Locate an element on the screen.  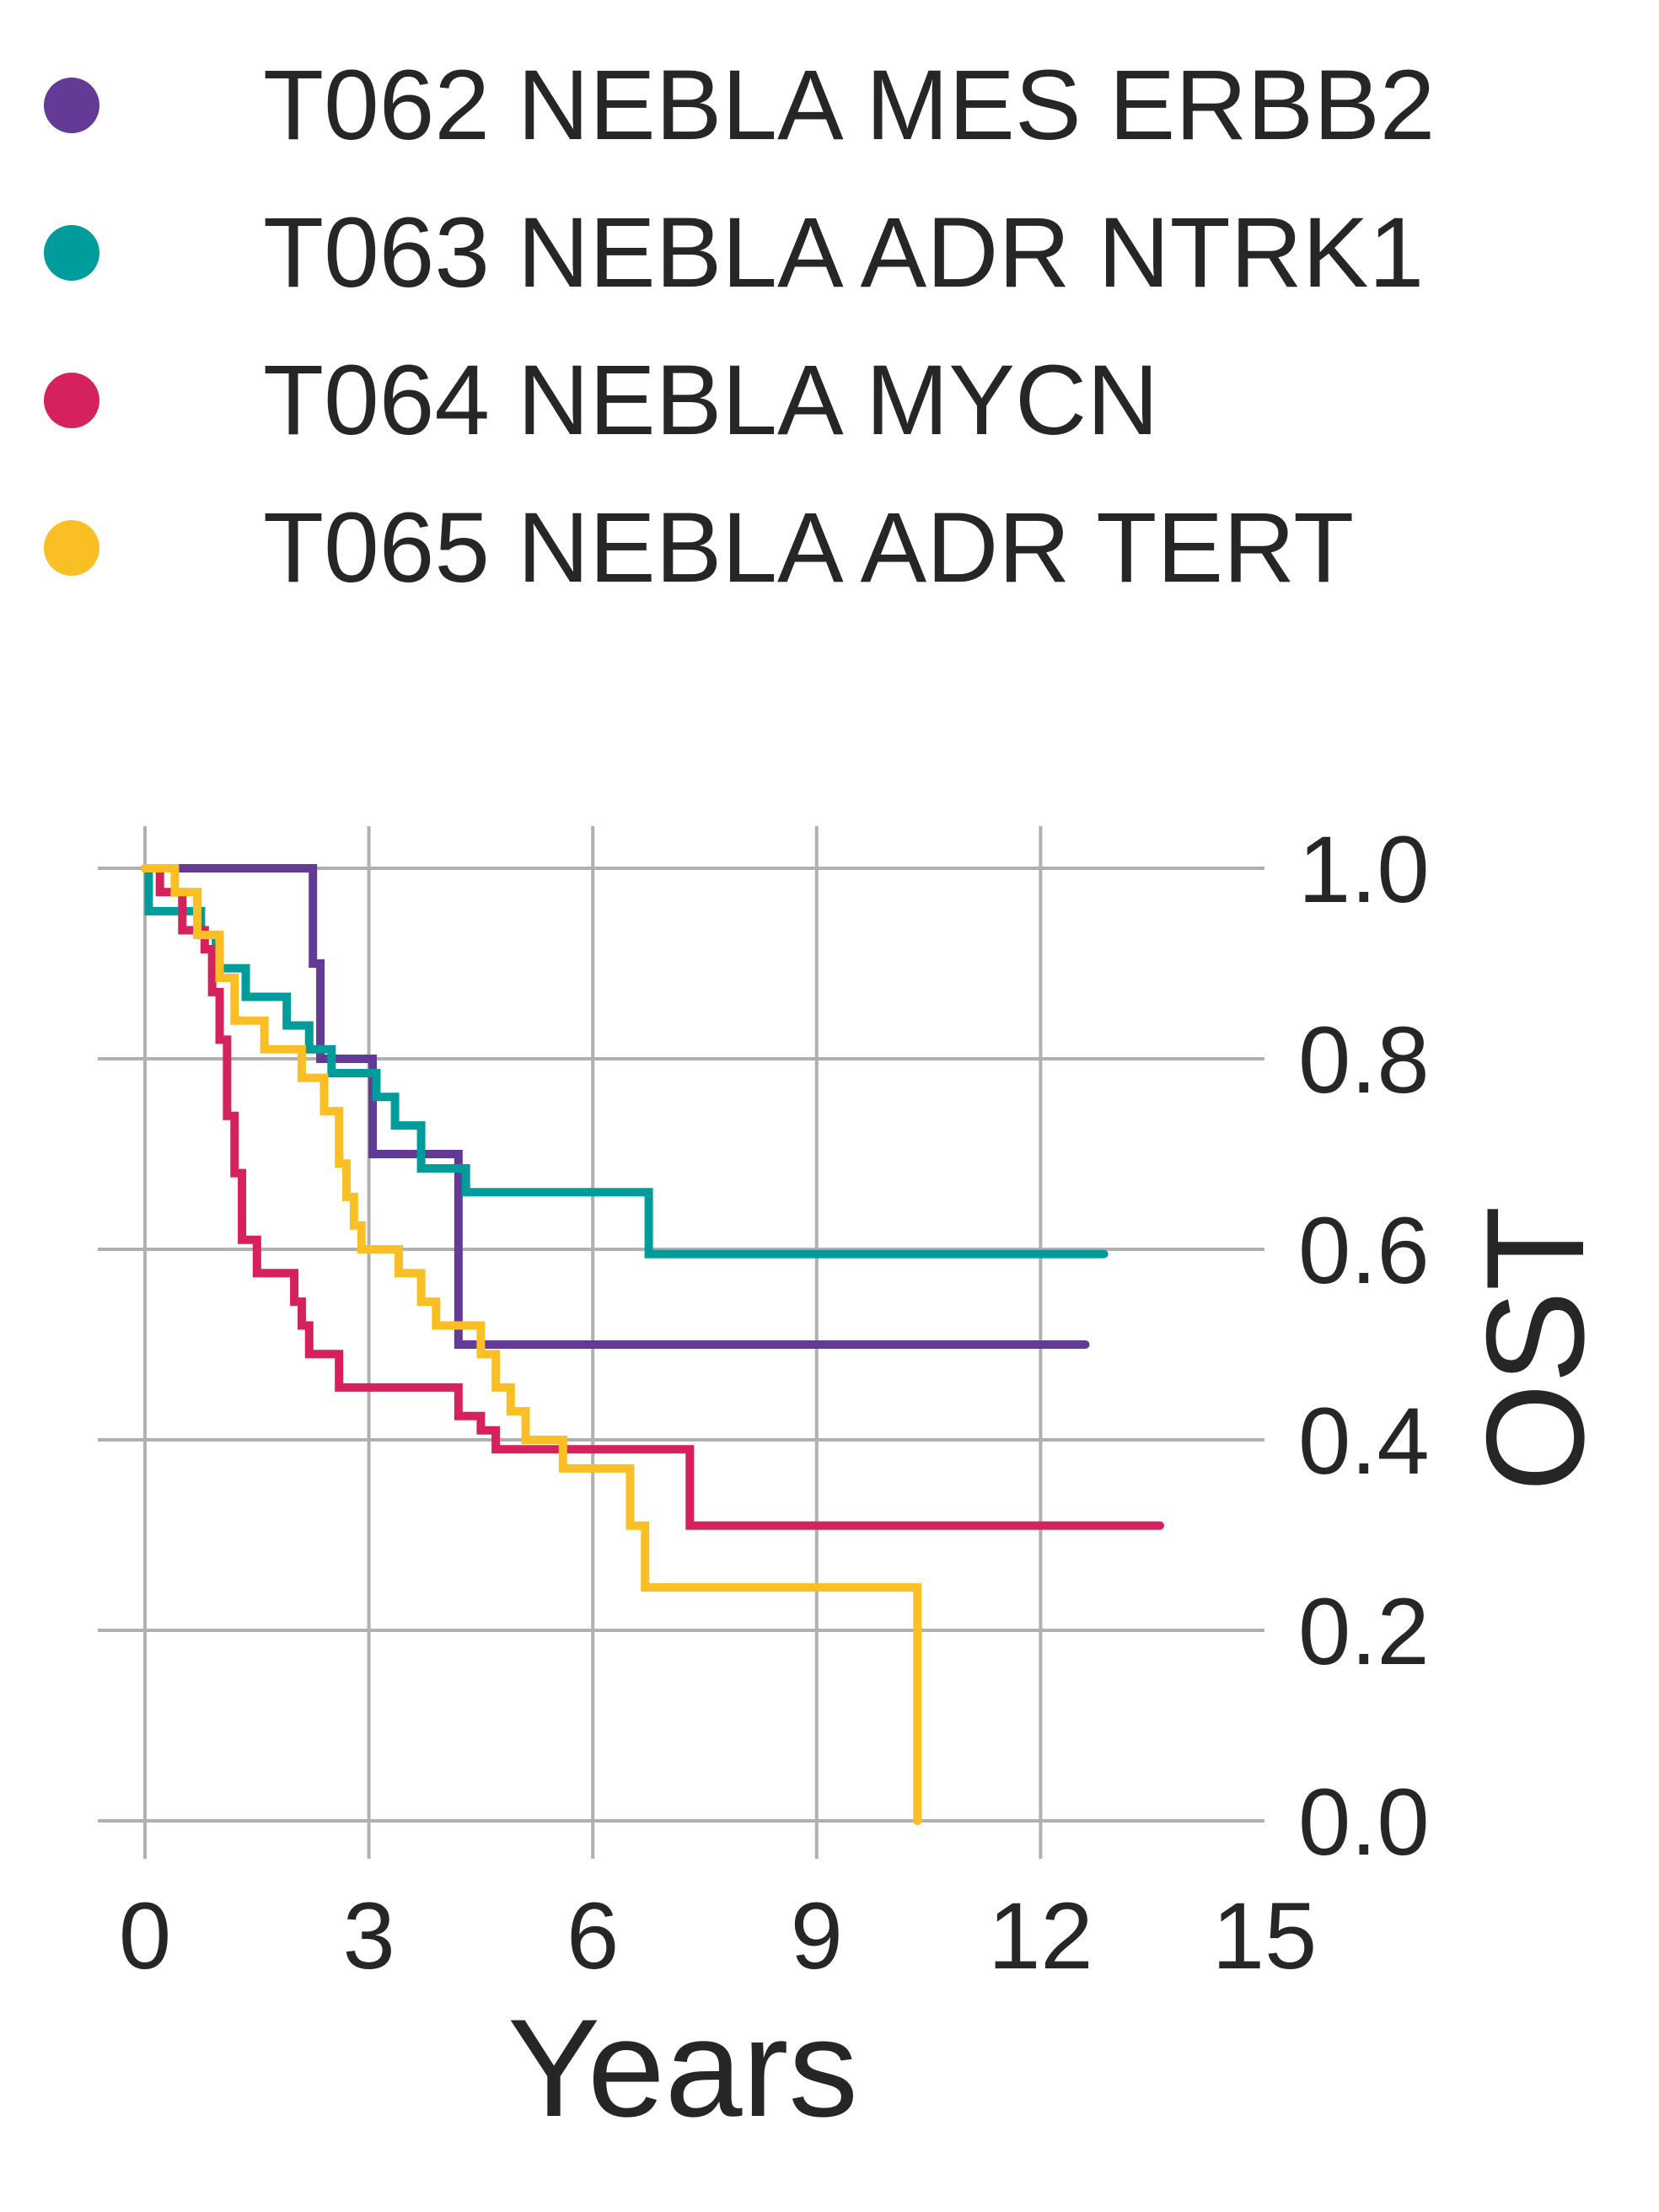
y-tick-label: 0.4 is located at coordinates (1364, 1441).